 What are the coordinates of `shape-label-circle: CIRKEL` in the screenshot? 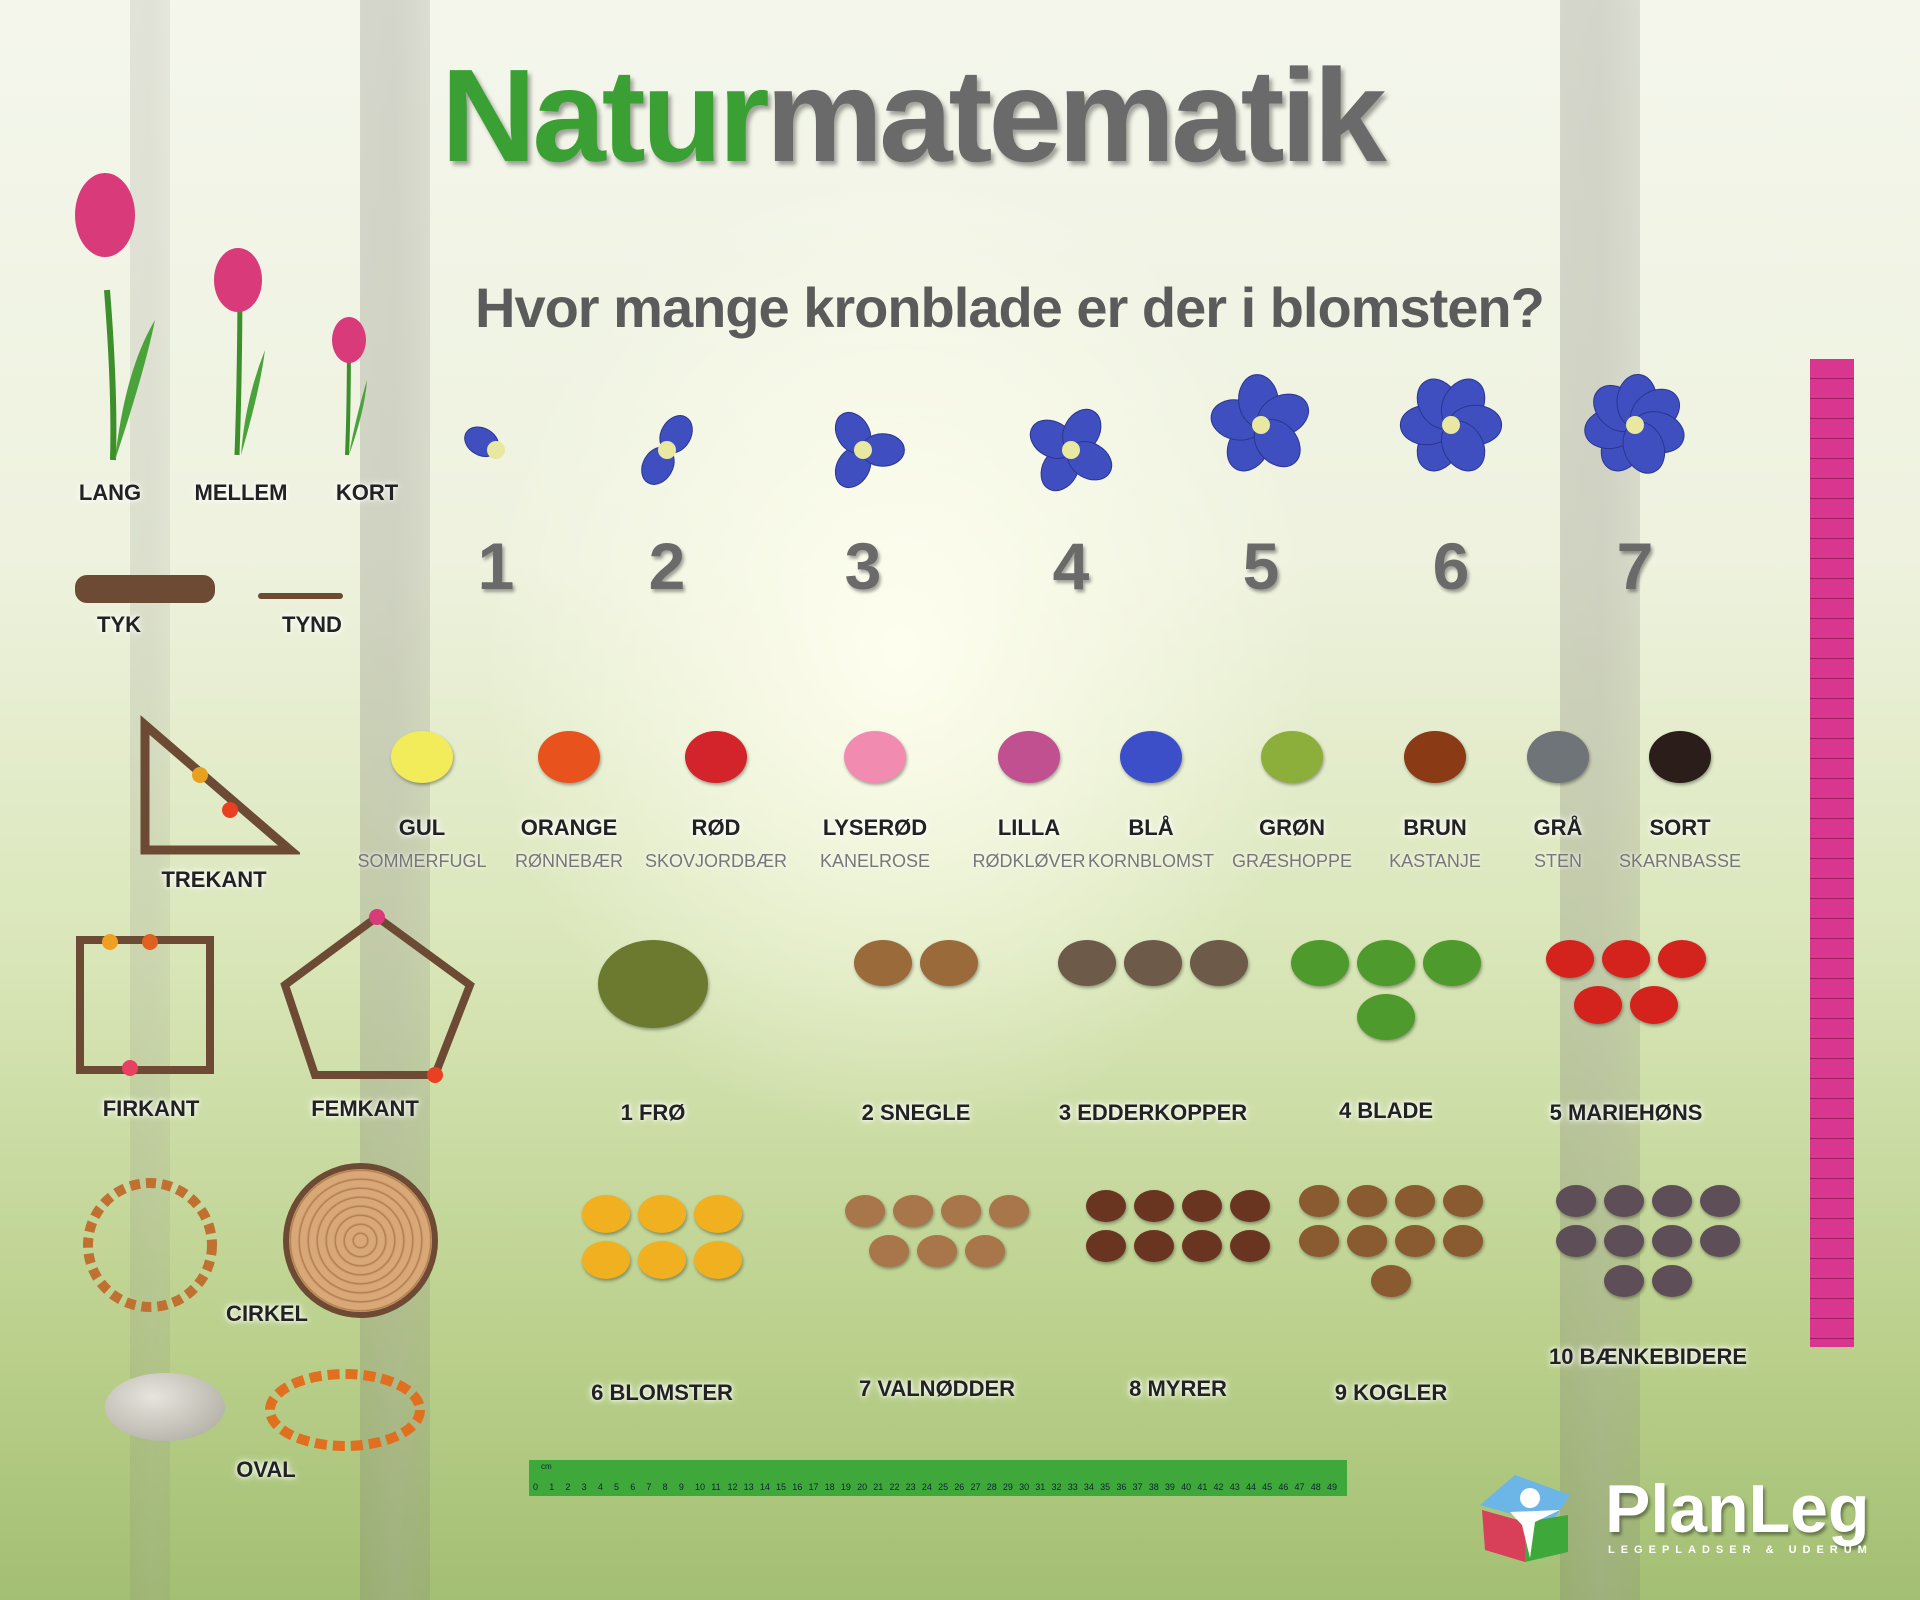 It's located at (267, 1313).